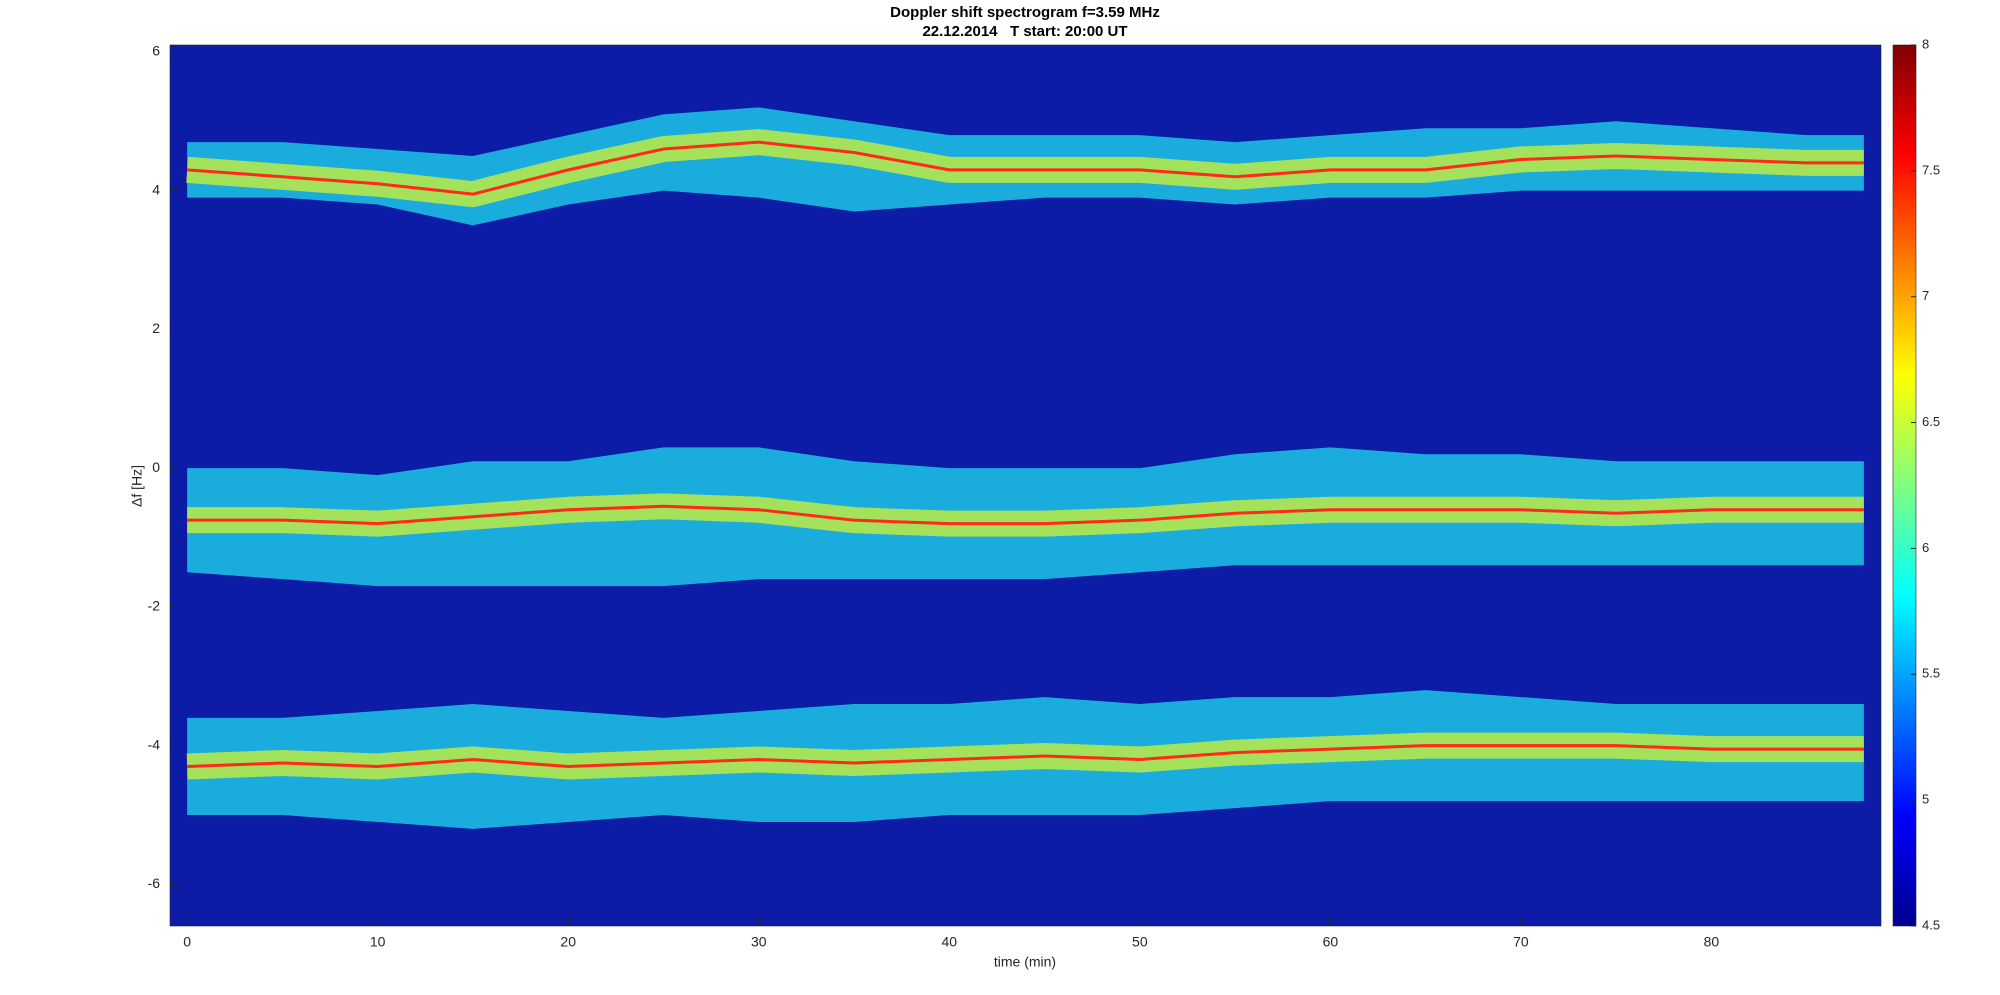 This screenshot has width=2000, height=995. What do you see at coordinates (156, 51) in the screenshot?
I see `y-tick-label: 6` at bounding box center [156, 51].